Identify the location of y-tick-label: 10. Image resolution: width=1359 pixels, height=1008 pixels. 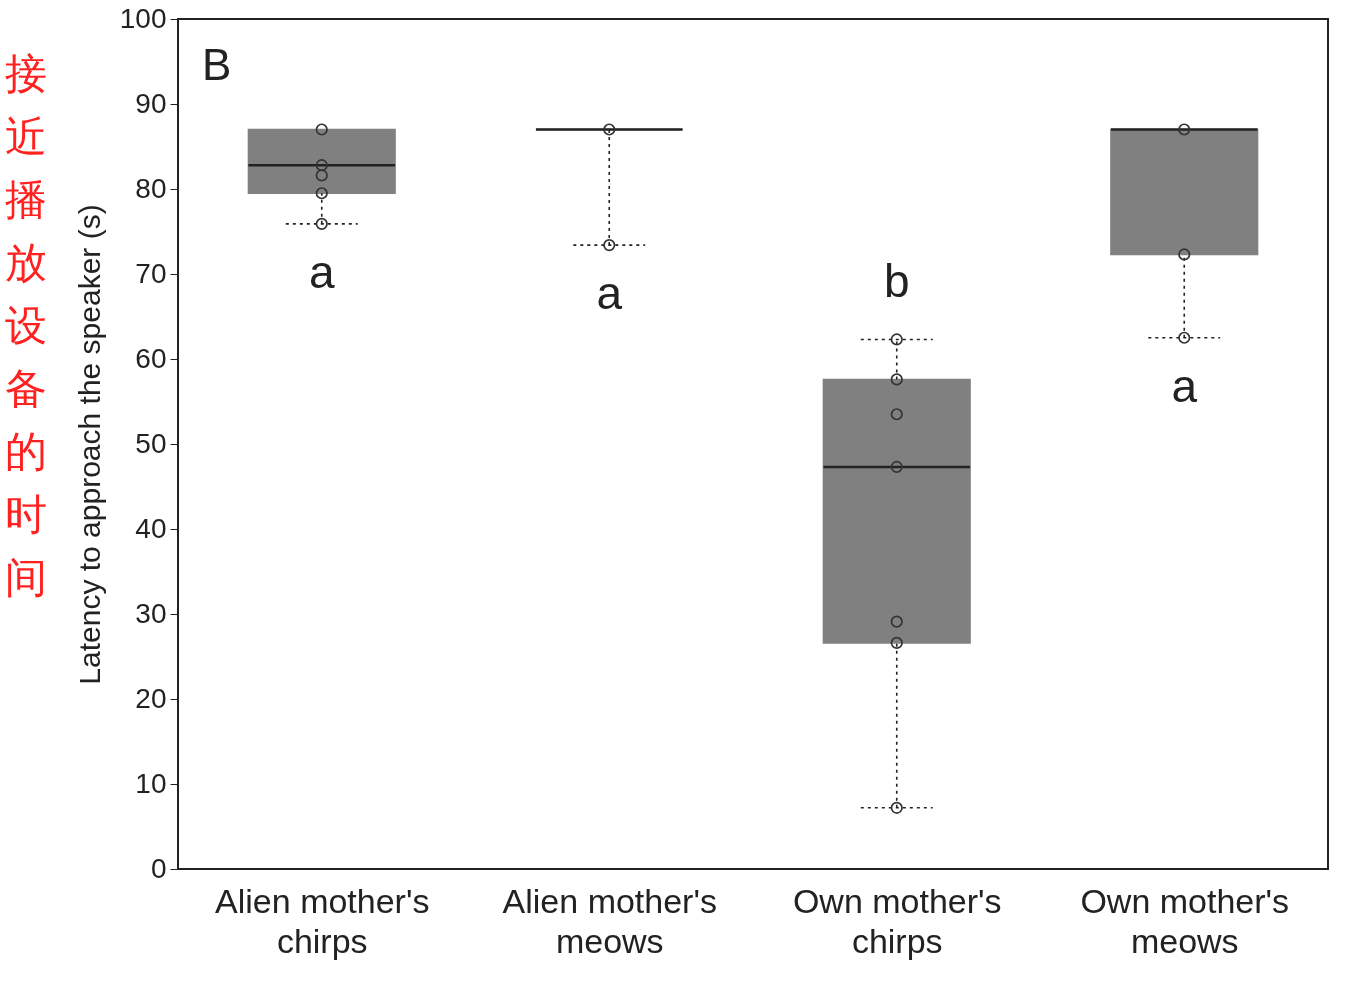
(151, 783).